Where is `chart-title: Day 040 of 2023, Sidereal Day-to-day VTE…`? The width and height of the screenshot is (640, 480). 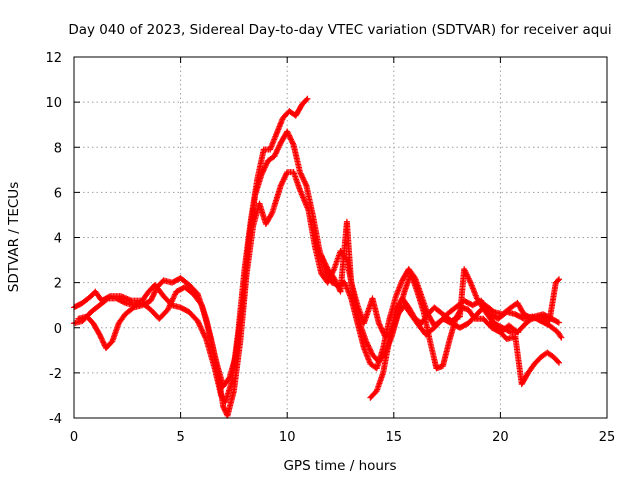 chart-title: Day 040 of 2023, Sidereal Day-to-day VTE… is located at coordinates (339, 30).